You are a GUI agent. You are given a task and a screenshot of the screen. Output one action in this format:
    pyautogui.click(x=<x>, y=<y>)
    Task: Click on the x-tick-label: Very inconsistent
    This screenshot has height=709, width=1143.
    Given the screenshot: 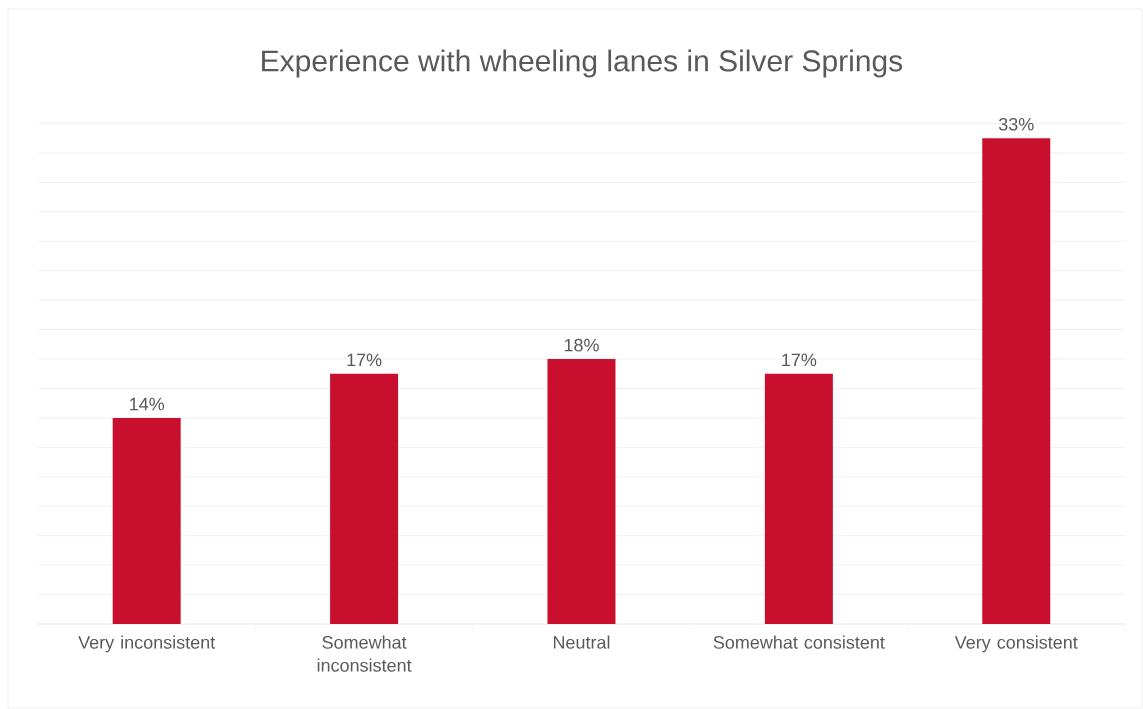 What is the action you would take?
    pyautogui.click(x=147, y=644)
    